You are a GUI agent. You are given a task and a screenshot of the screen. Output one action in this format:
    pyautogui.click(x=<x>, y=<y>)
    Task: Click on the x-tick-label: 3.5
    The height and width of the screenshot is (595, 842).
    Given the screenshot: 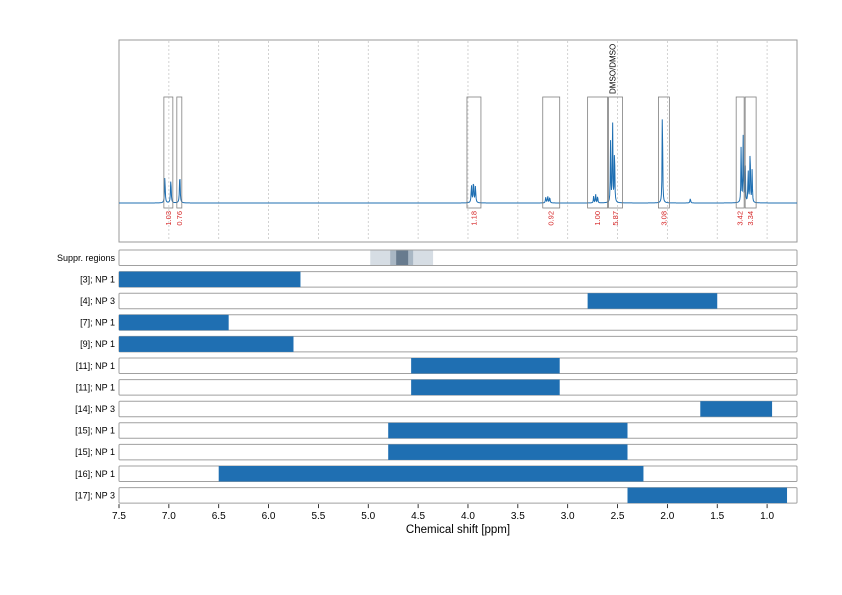 What is the action you would take?
    pyautogui.click(x=518, y=516)
    